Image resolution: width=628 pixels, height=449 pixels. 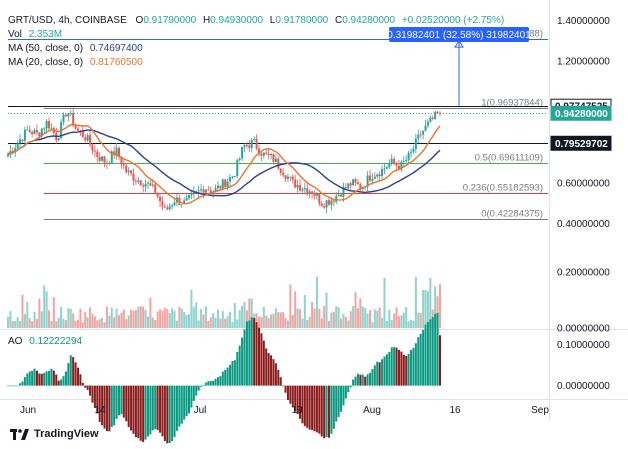 I want to click on ma50-line, so click(x=224, y=163).